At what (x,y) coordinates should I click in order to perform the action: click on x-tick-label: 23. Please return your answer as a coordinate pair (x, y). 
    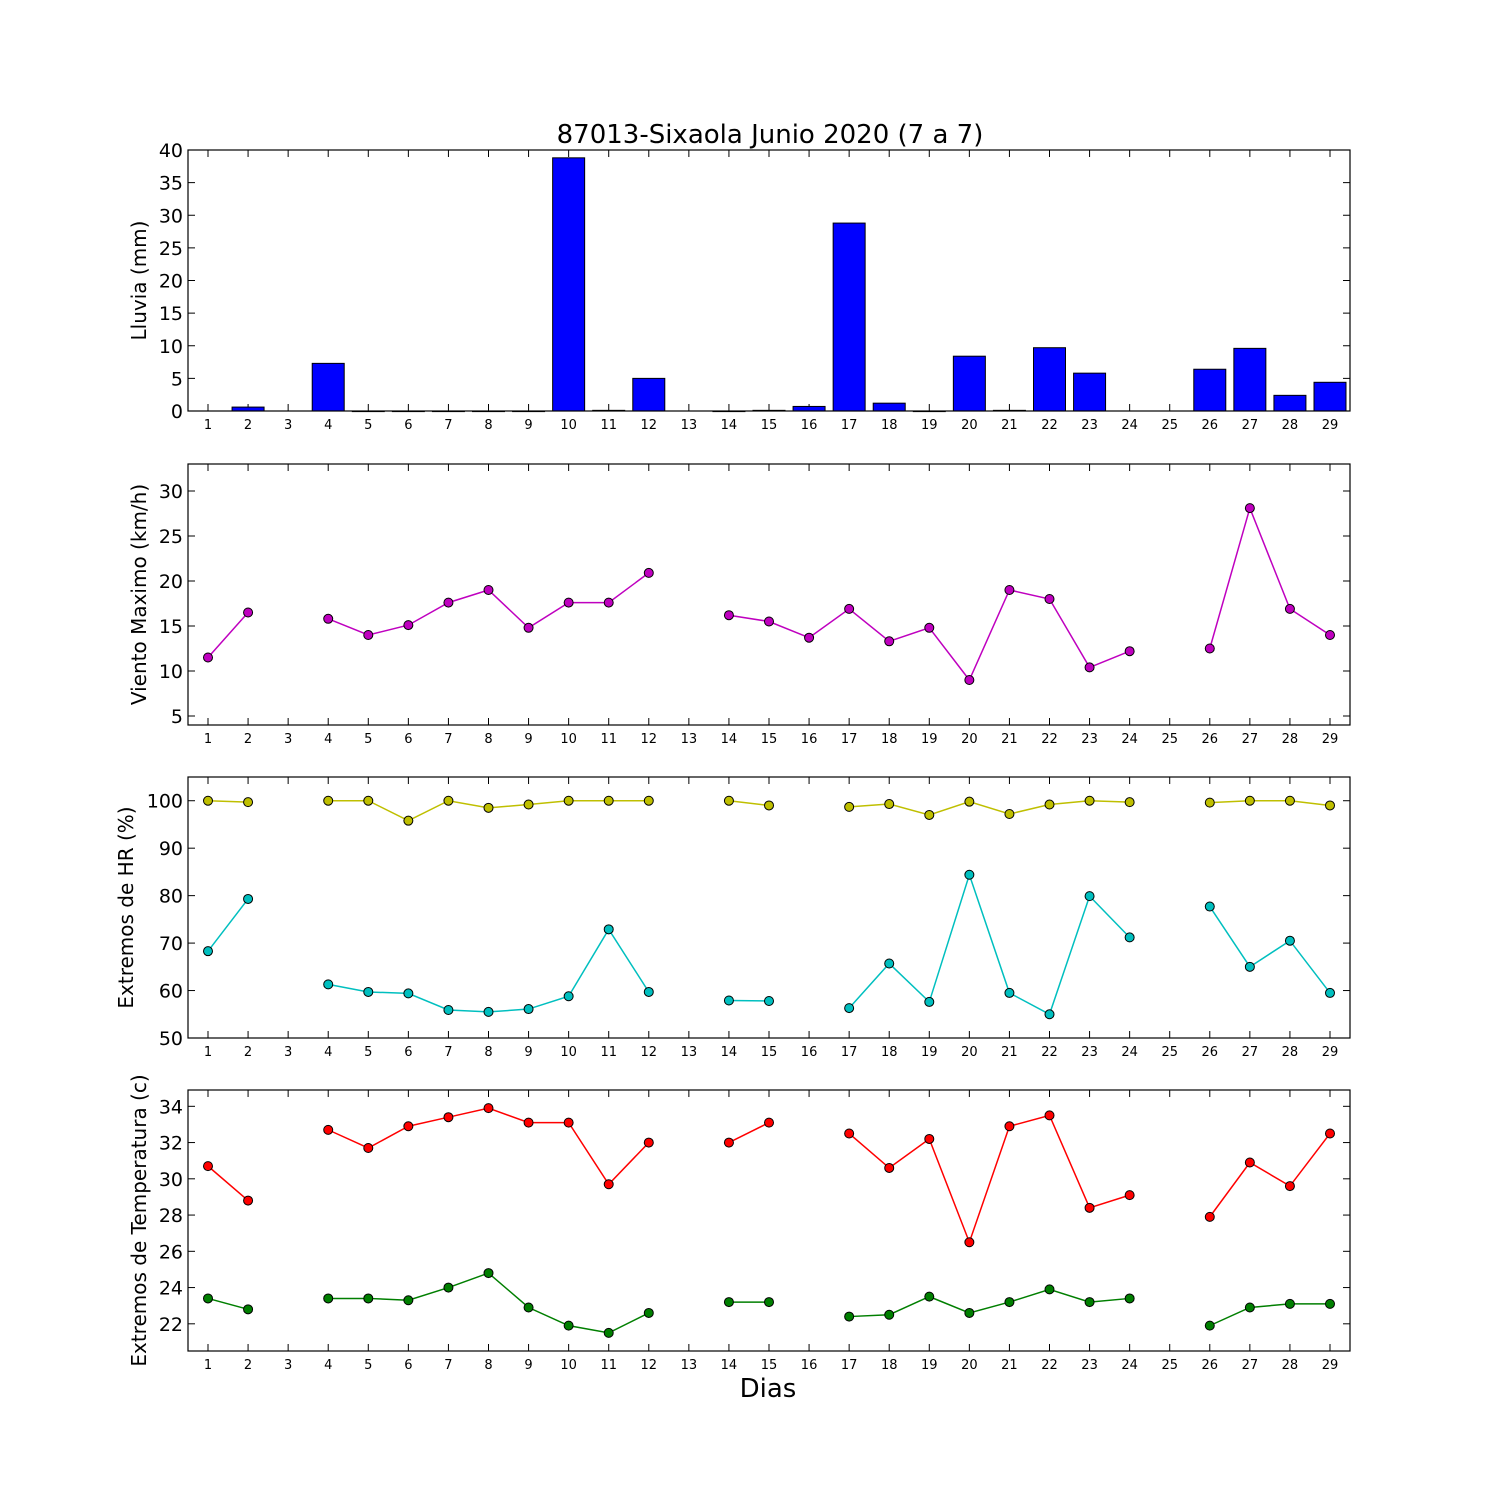
    Looking at the image, I should click on (1089, 739).